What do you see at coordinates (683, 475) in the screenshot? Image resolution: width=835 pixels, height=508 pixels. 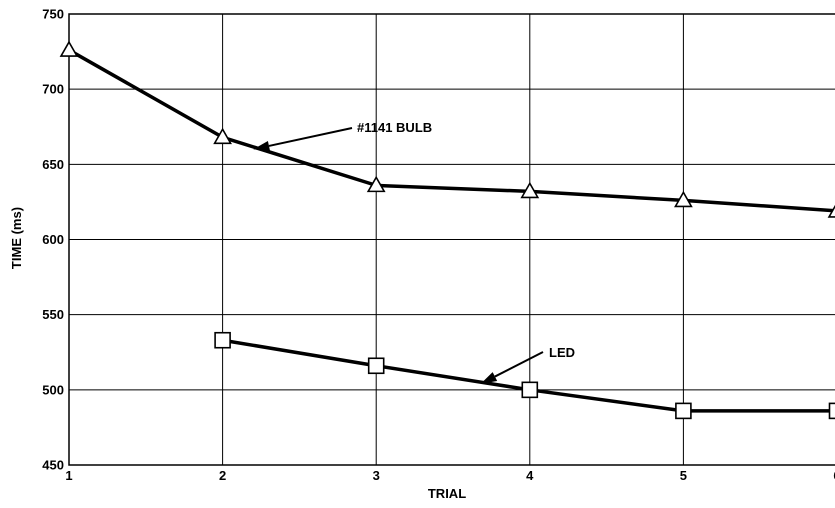 I see `x-tick-label: 5` at bounding box center [683, 475].